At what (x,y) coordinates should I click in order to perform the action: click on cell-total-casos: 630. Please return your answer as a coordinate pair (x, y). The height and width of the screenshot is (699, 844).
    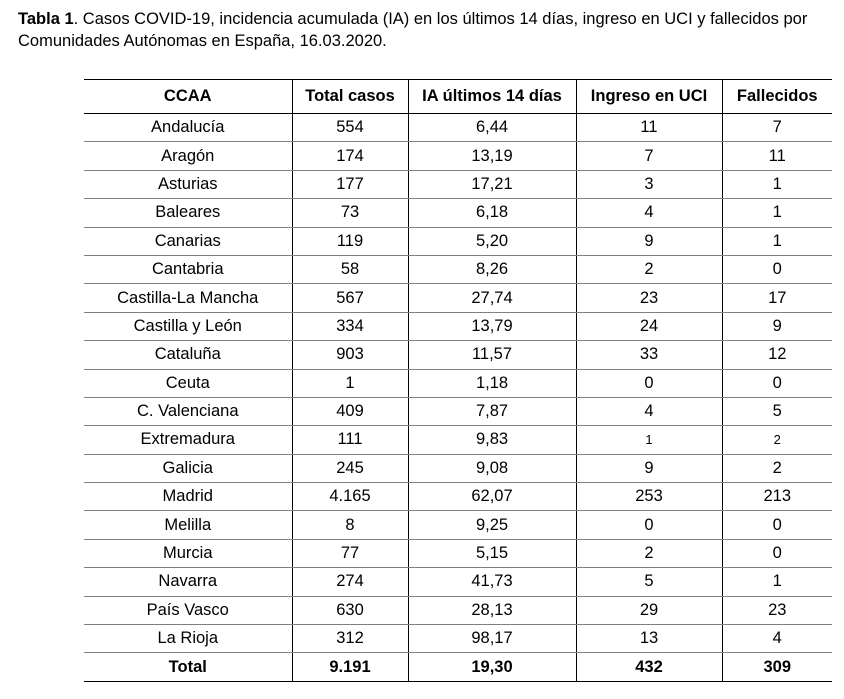
    Looking at the image, I should click on (349, 611).